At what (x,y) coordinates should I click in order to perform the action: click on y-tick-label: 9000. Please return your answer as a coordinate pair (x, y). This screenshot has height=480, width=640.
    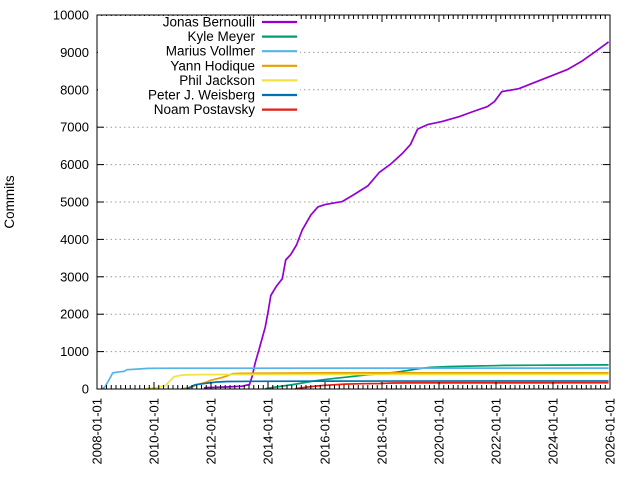
    Looking at the image, I should click on (74, 52).